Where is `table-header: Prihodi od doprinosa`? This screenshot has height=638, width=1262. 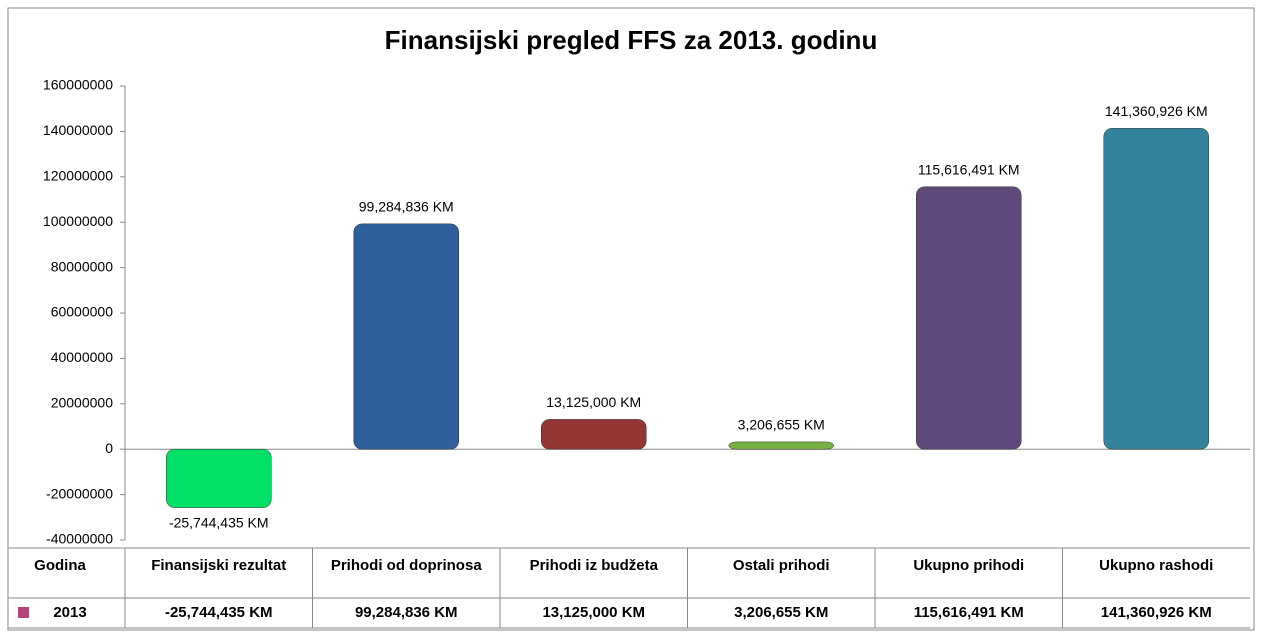
table-header: Prihodi od doprinosa is located at coordinates (406, 565).